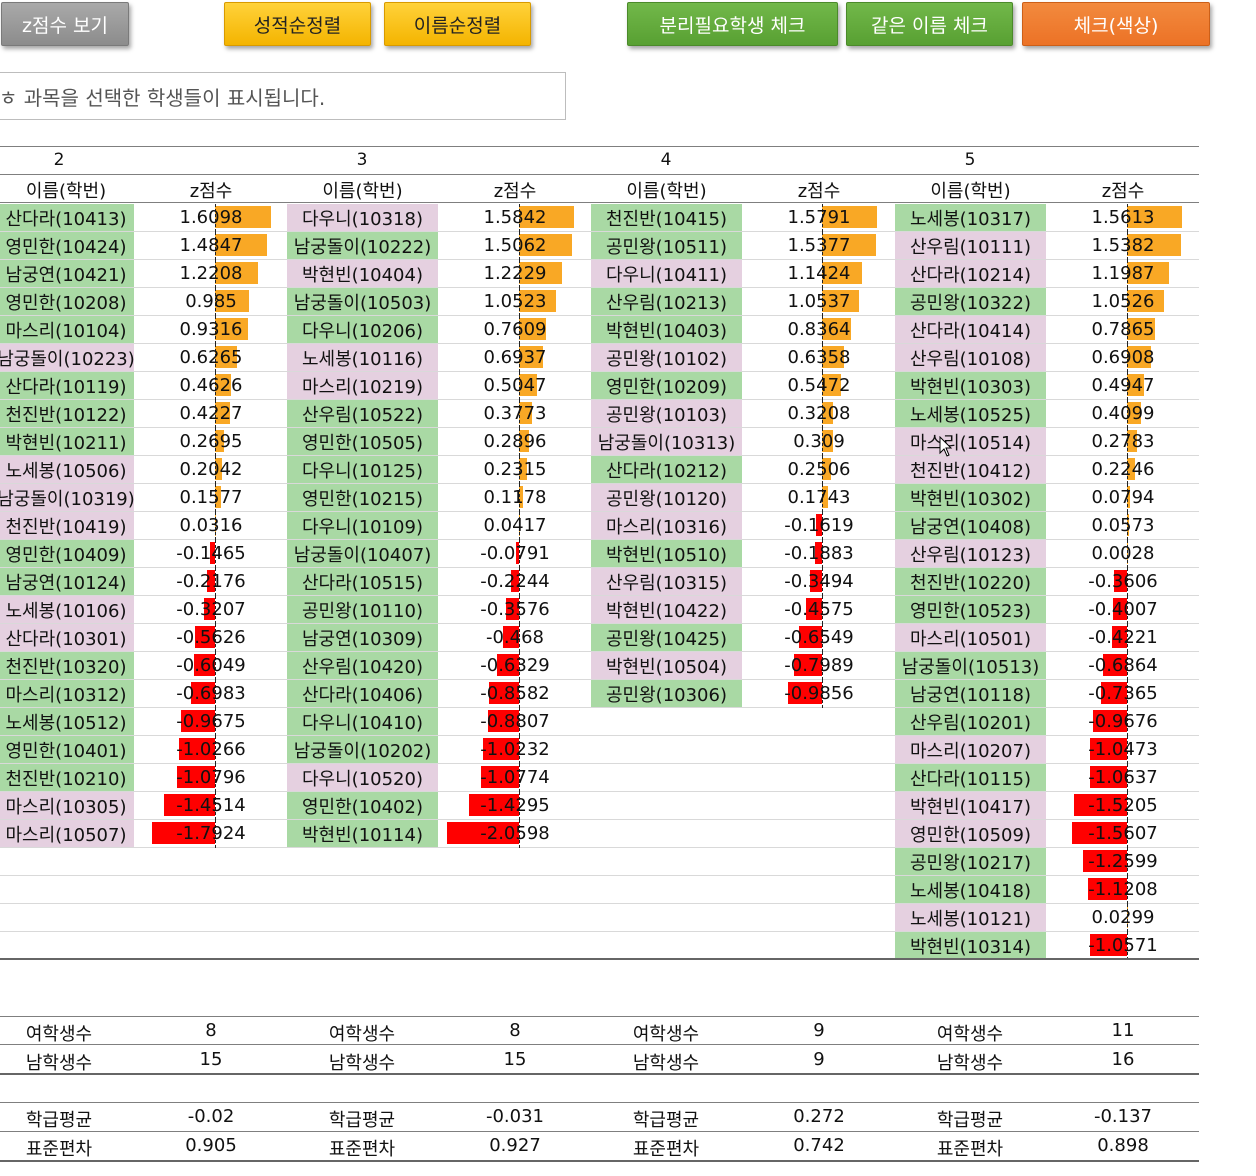 Image resolution: width=1256 pixels, height=1176 pixels. Describe the element at coordinates (362, 357) in the screenshot. I see `student-name-cell: 노세봉(10116)` at that location.